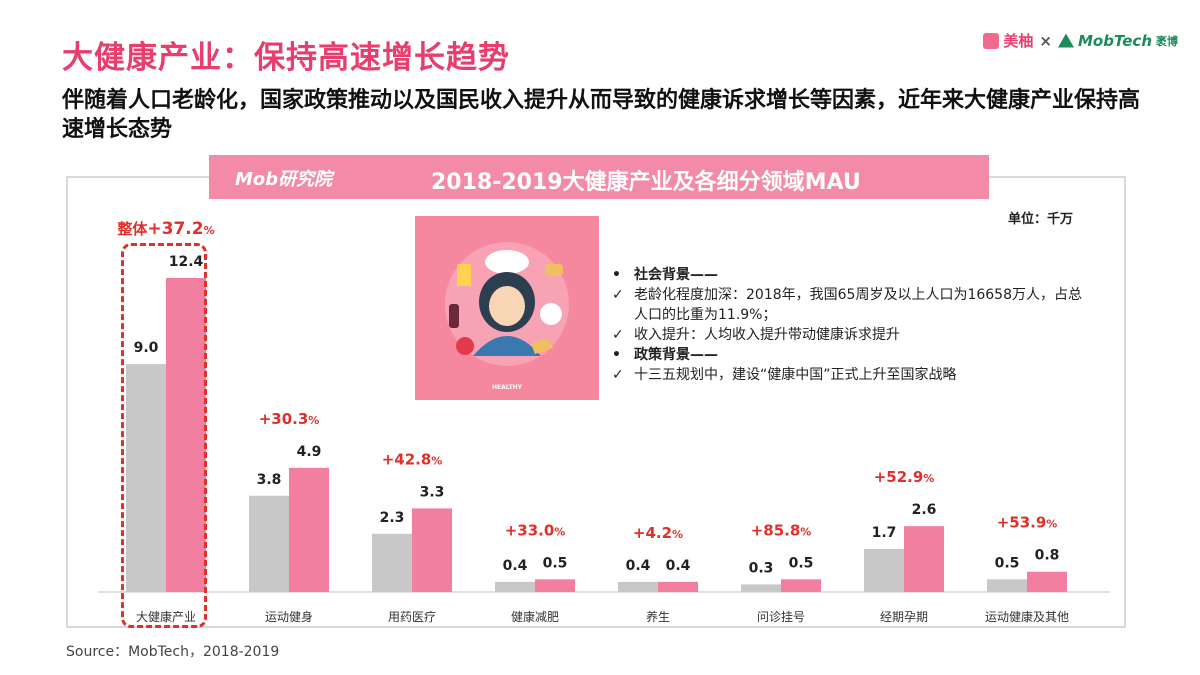 The height and width of the screenshot is (675, 1200). Describe the element at coordinates (289, 419) in the screenshot. I see `growth-label: +30.3%` at that location.